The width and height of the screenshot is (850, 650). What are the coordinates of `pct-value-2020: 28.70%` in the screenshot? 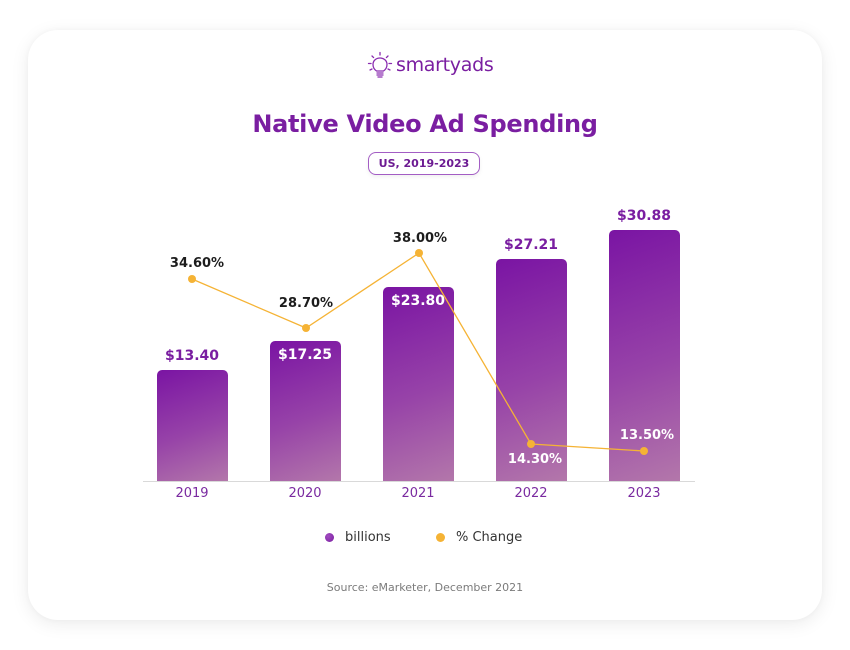 It's located at (306, 303).